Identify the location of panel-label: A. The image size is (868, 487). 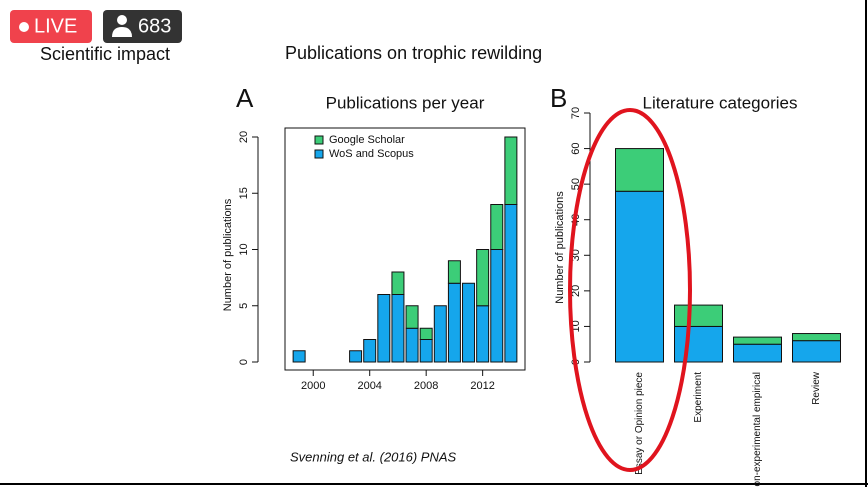
(245, 98).